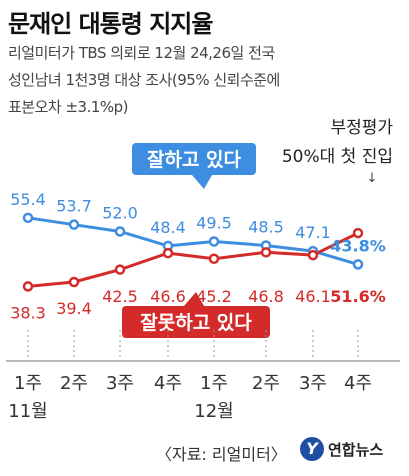  I want to click on subtitle-line-1: 리얼미터가 TBS 의뢰로 12월 24,26일 전국, so click(141, 53).